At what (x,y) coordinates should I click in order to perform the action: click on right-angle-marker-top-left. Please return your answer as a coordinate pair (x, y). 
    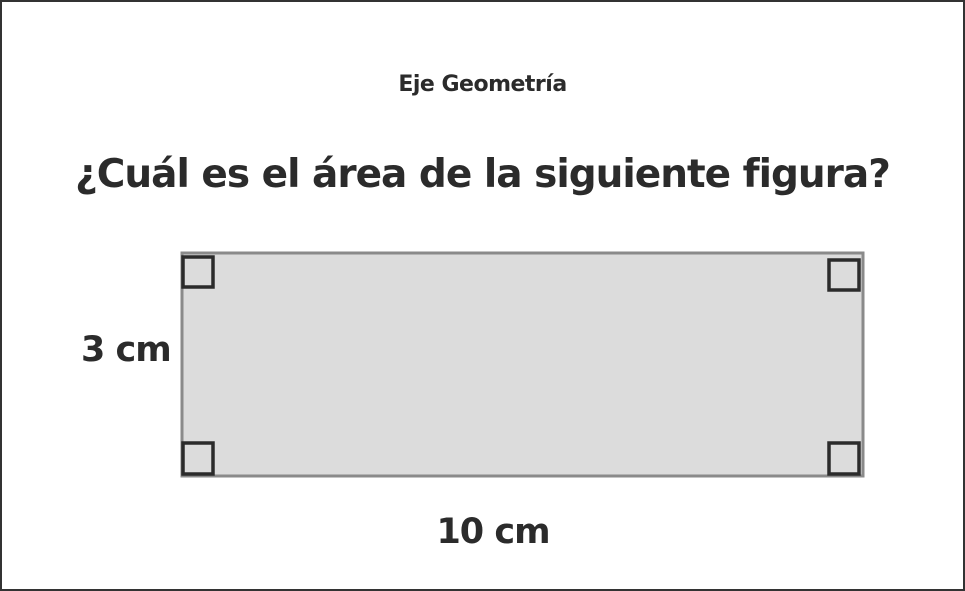
    Looking at the image, I should click on (198, 272).